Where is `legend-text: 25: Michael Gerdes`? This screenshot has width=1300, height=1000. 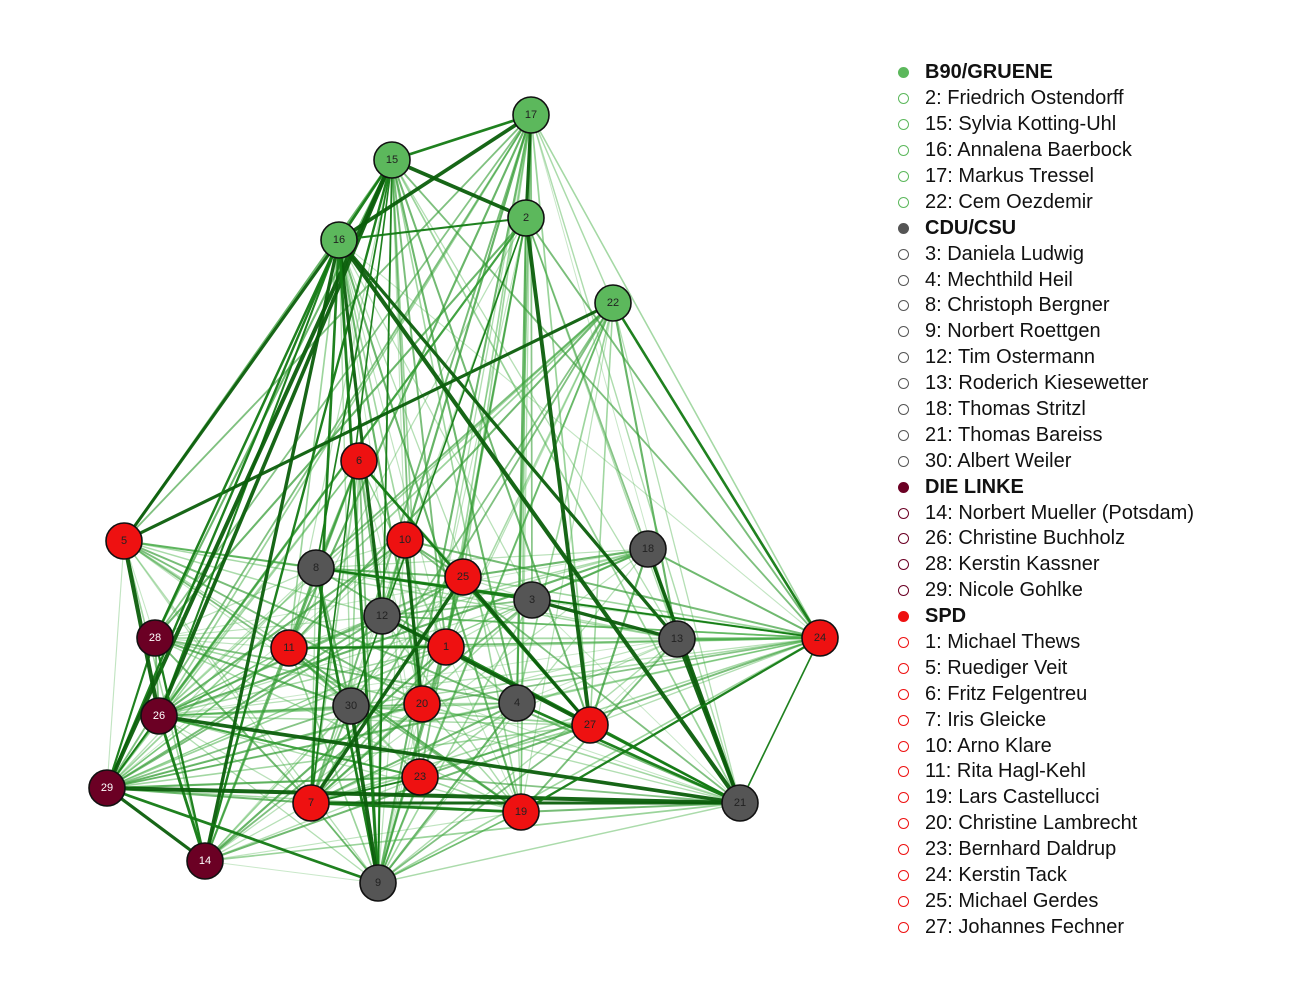 legend-text: 25: Michael Gerdes is located at coordinates (1012, 900).